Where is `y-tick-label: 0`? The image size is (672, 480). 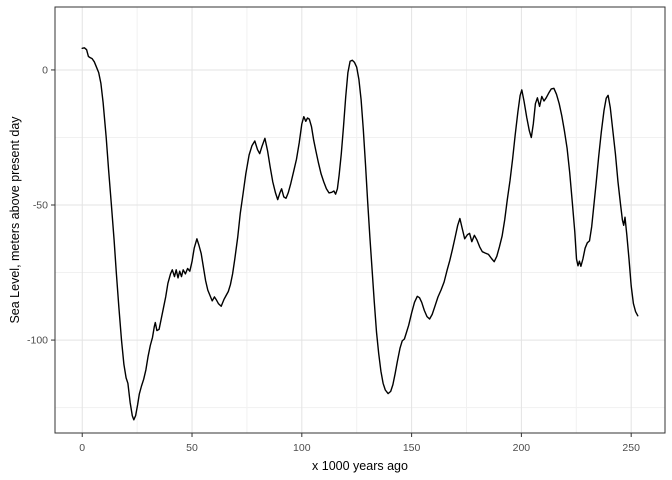 y-tick-label: 0 is located at coordinates (45, 70).